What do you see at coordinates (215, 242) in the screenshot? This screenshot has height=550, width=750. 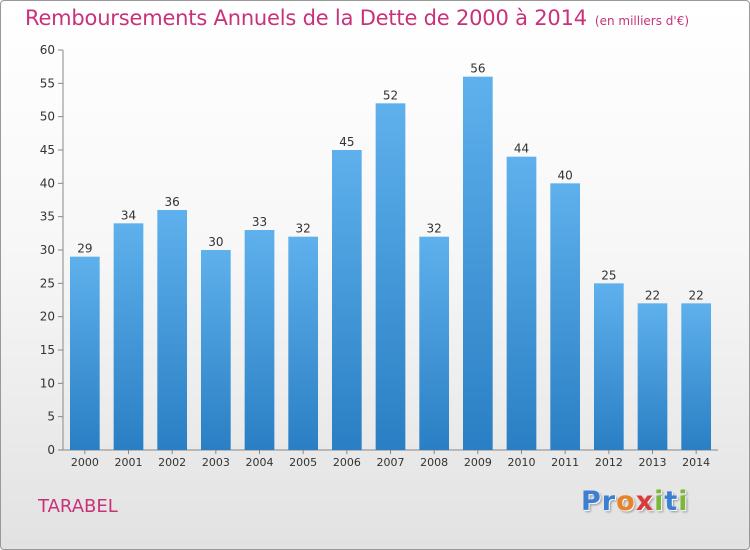 I see `data-label: 30` at bounding box center [215, 242].